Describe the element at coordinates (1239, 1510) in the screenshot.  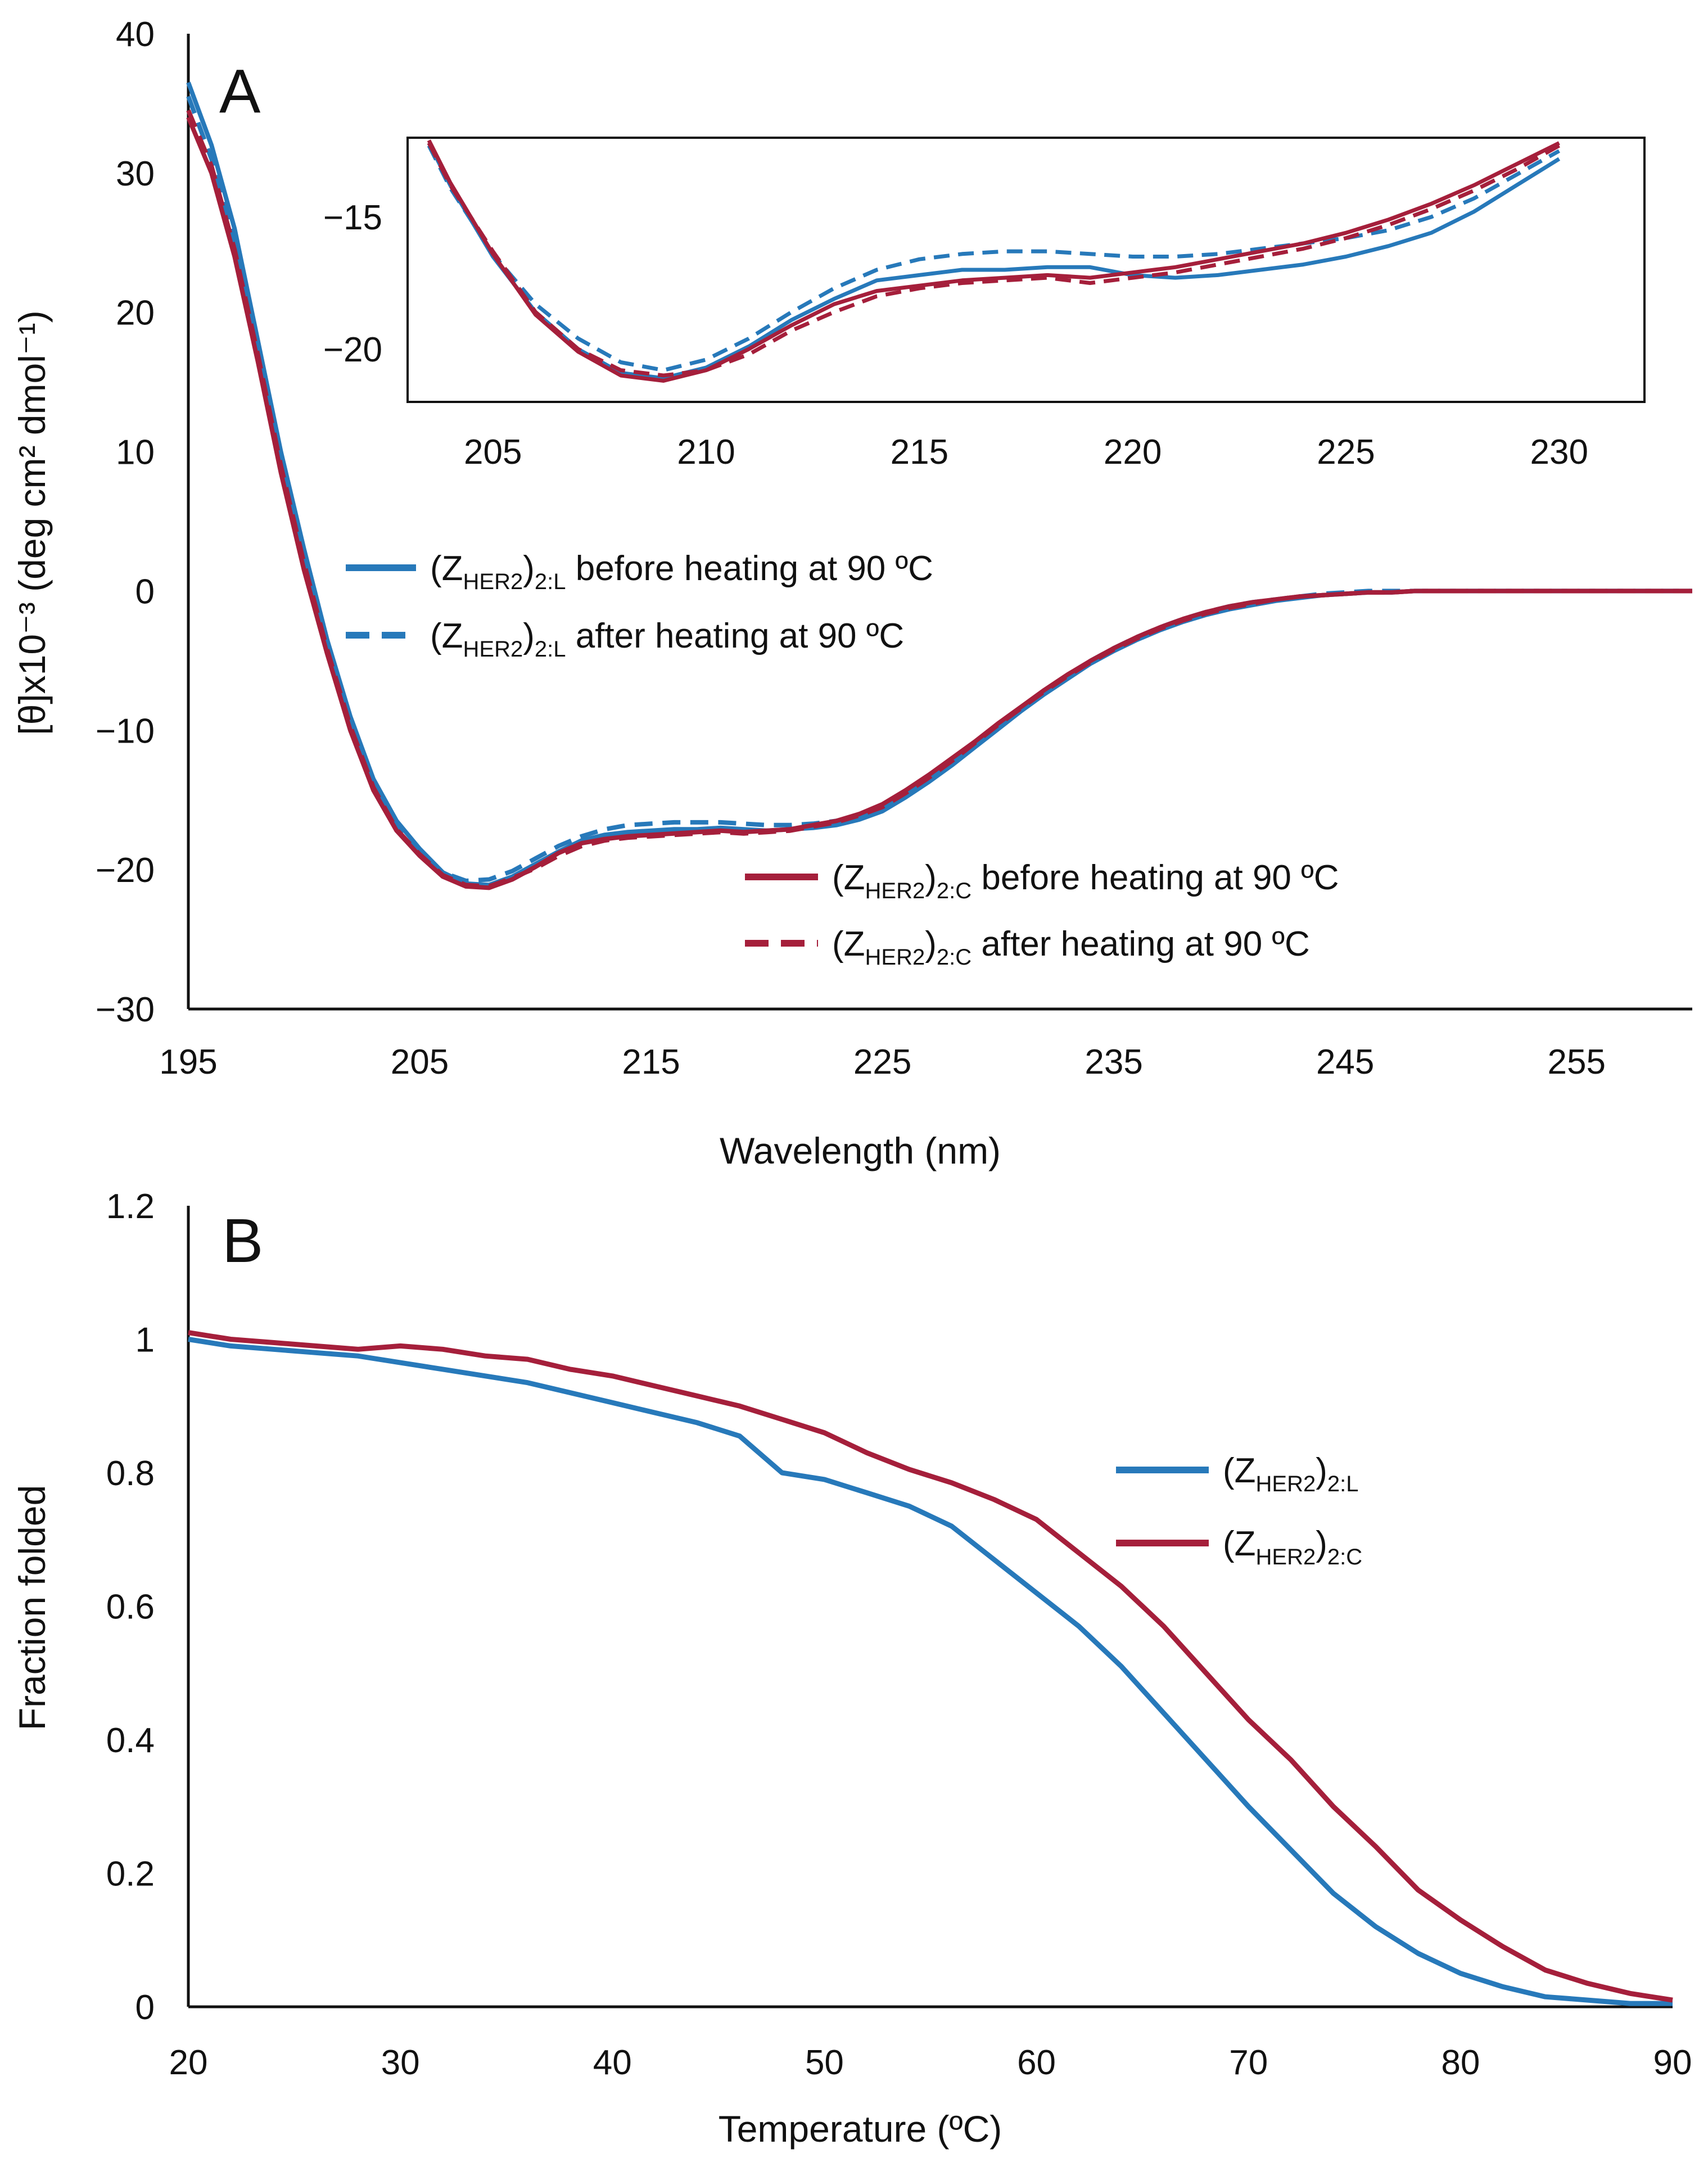
I see `panel-b-legend: (ZHER2)2:L (ZHER2)2:C` at that location.